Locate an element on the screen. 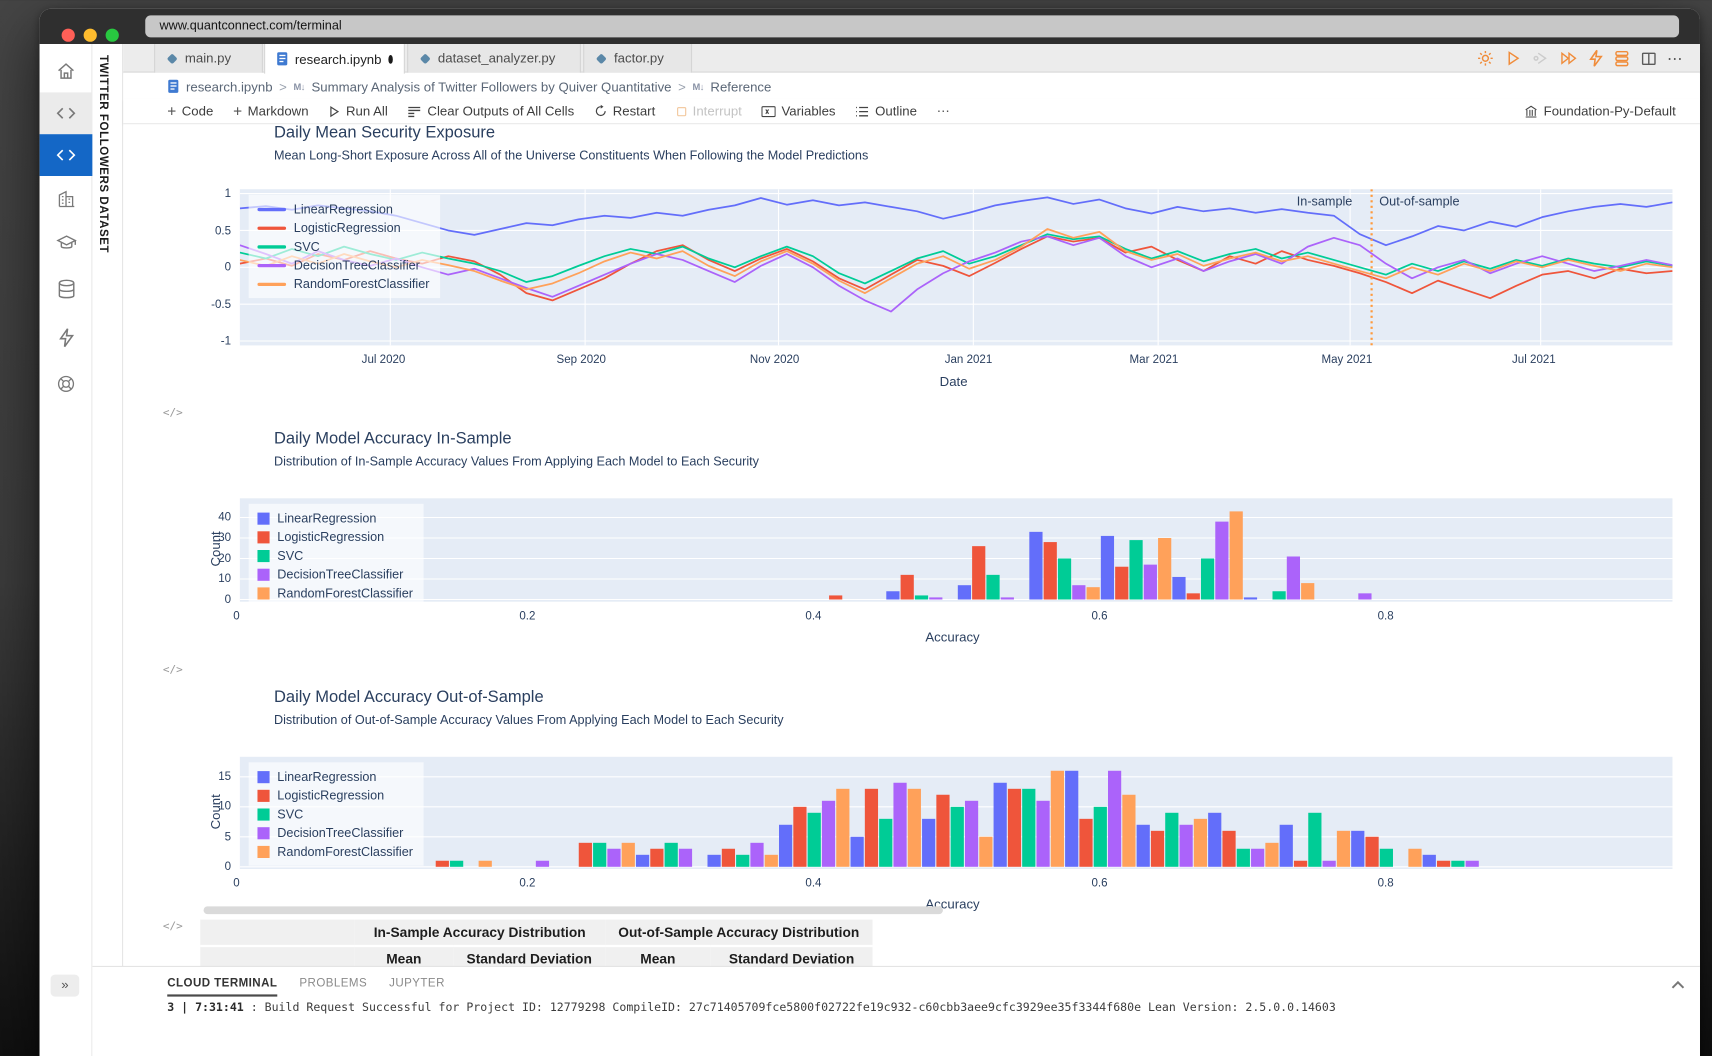 Image resolution: width=1712 pixels, height=1056 pixels. out-of-sample-annotation: Out-of-sample is located at coordinates (1419, 202).